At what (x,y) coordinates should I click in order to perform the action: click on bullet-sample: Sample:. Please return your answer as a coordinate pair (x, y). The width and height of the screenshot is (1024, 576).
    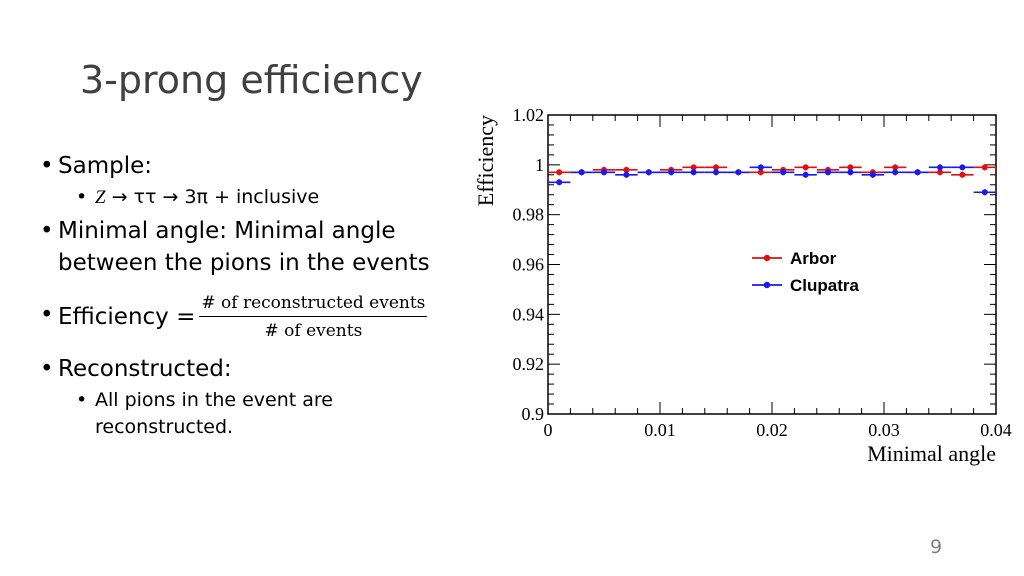
    Looking at the image, I should click on (258, 166).